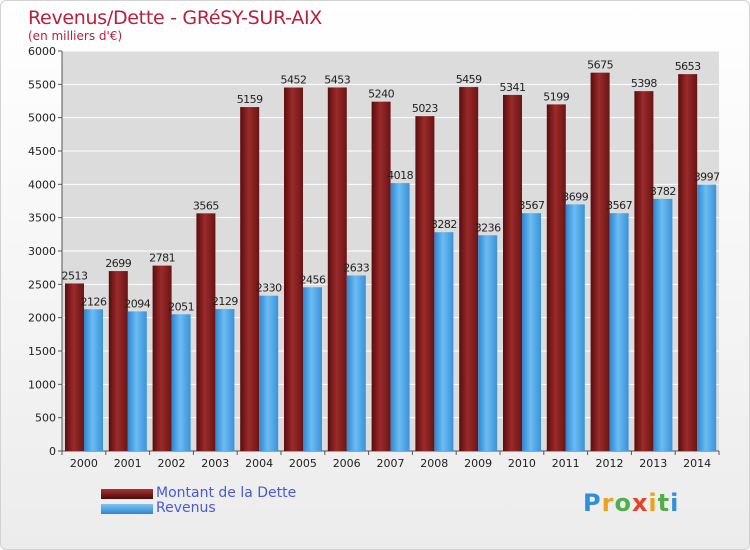  Describe the element at coordinates (42, 84) in the screenshot. I see `y-tick-label: 5500` at that location.